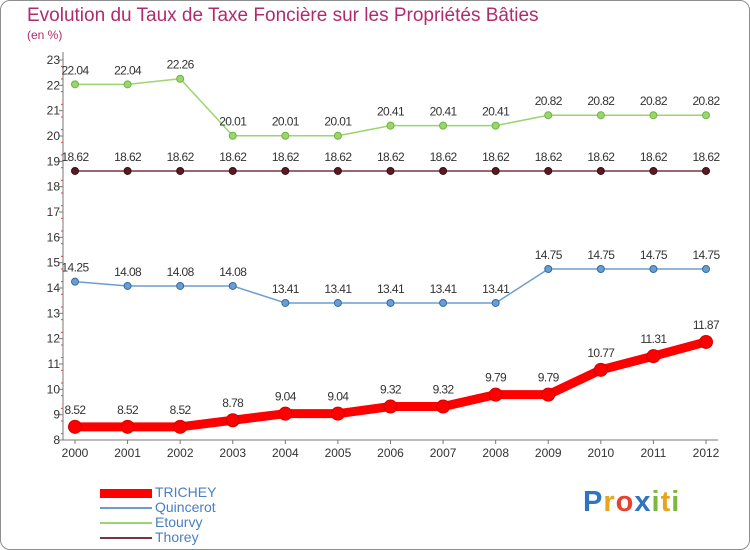  I want to click on y-tick-label: 22, so click(54, 85).